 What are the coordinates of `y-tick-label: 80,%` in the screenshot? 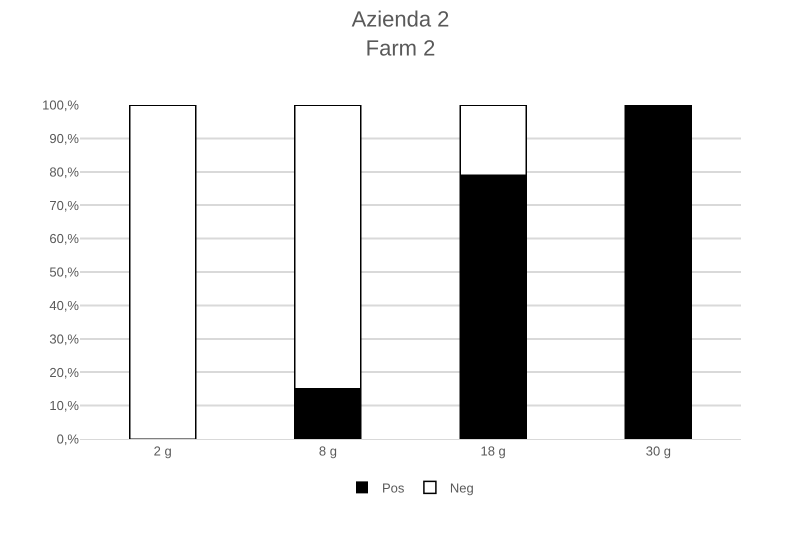 It's located at (64, 172).